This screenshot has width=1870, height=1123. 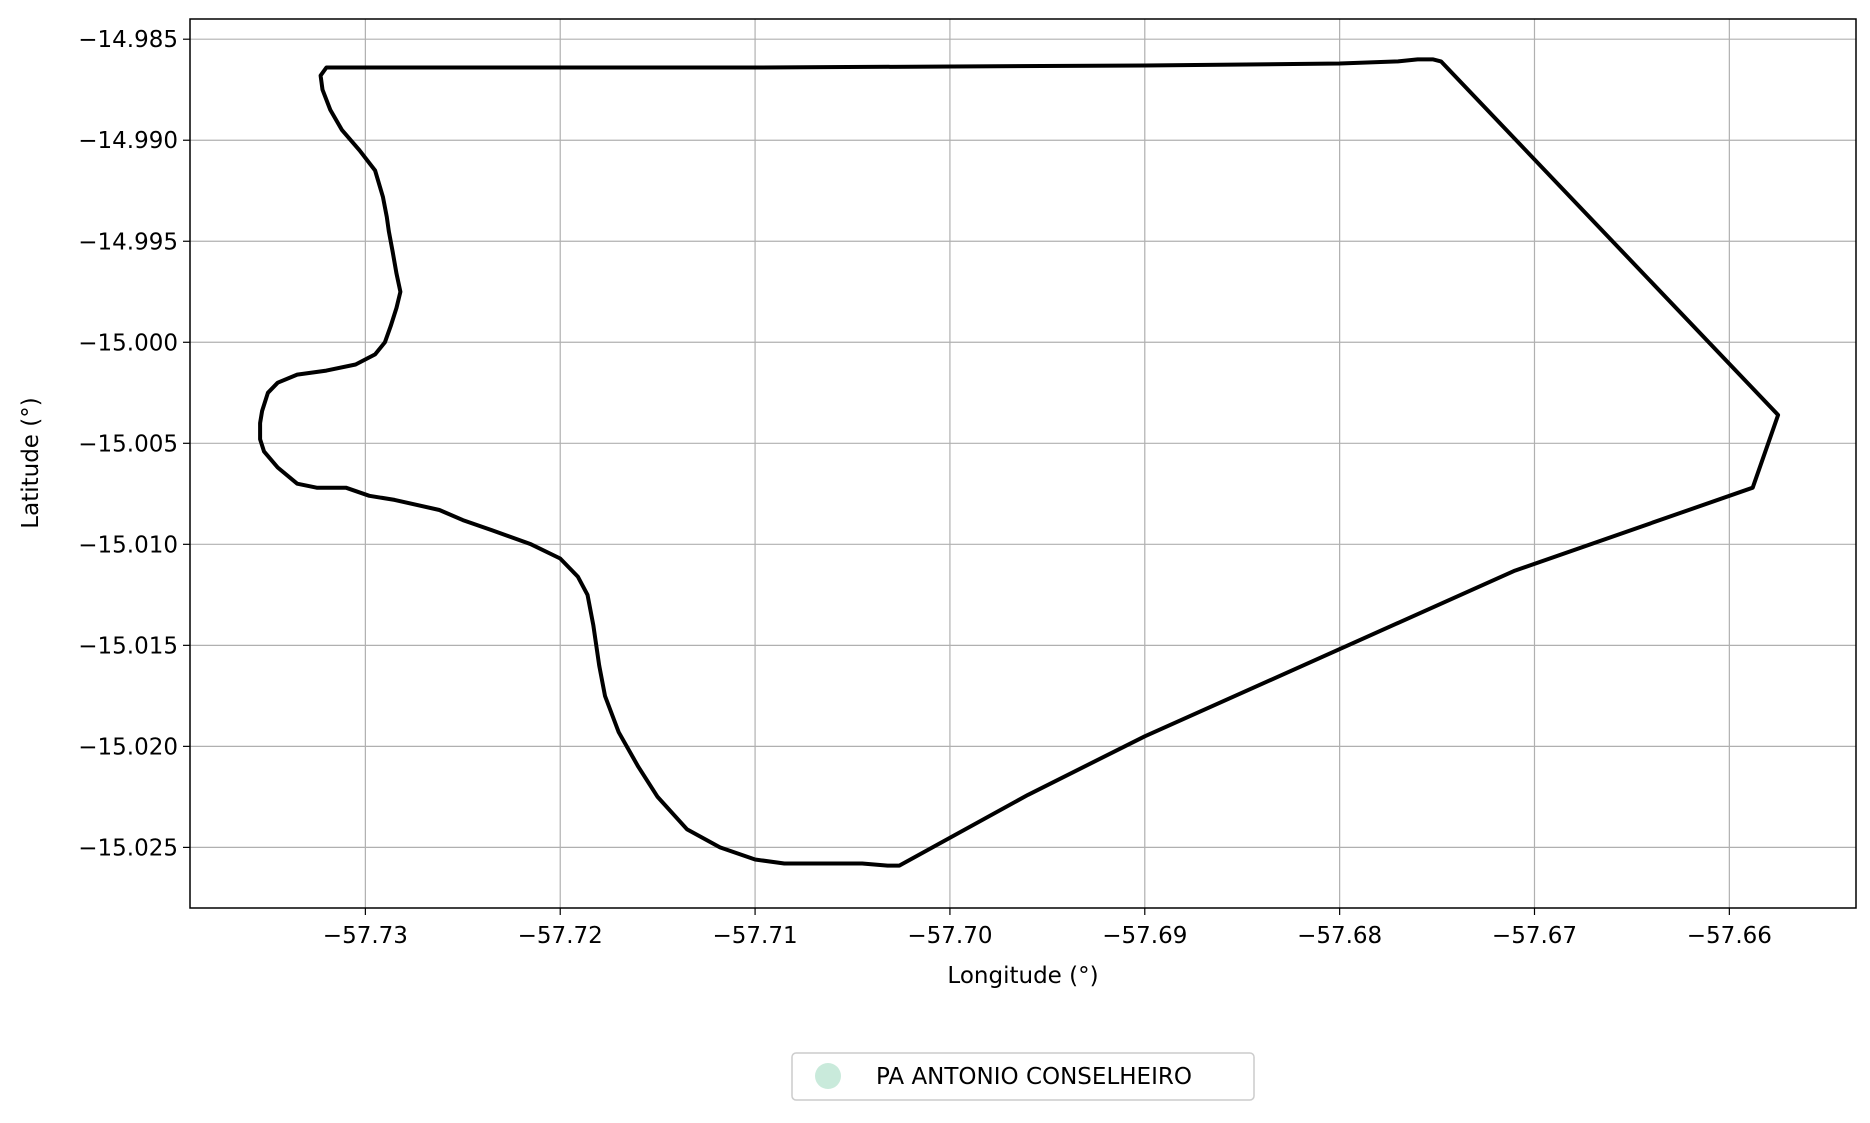 What do you see at coordinates (128, 545) in the screenshot?
I see `y-tick-label: −15.010` at bounding box center [128, 545].